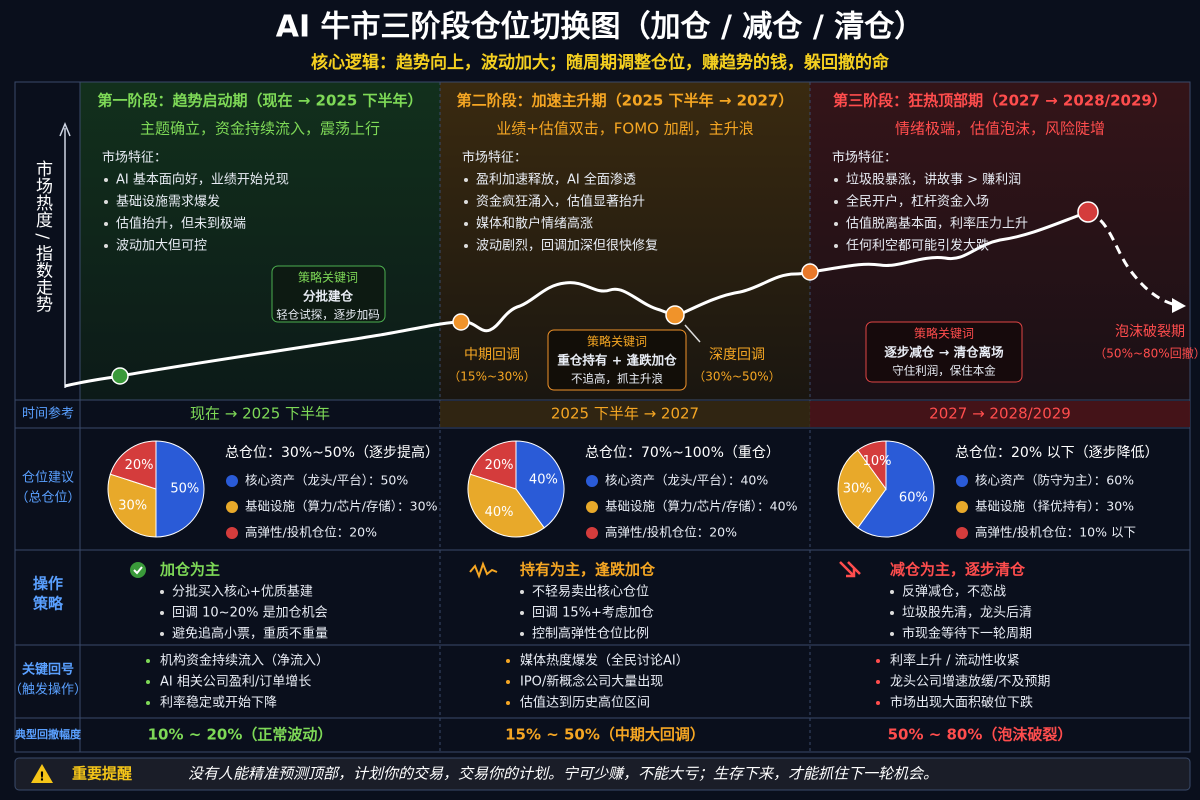 This screenshot has width=1200, height=800. Describe the element at coordinates (235, 682) in the screenshot. I see `signal-item: AI 相关公司盈利/订单增长` at that location.